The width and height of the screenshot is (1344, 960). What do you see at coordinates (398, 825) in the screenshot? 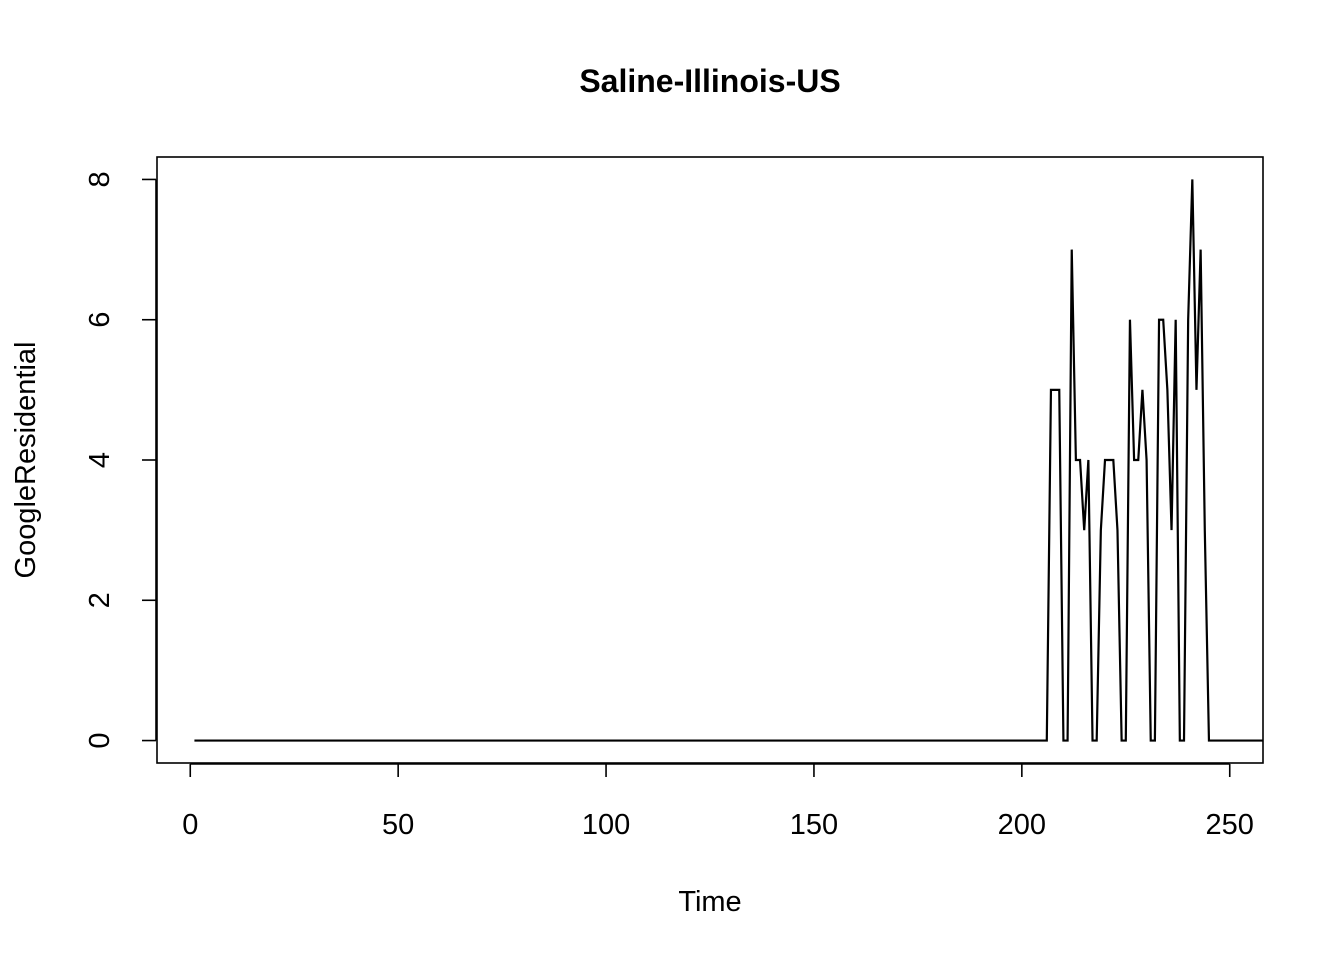
I see `x-tick-label: 50` at bounding box center [398, 825].